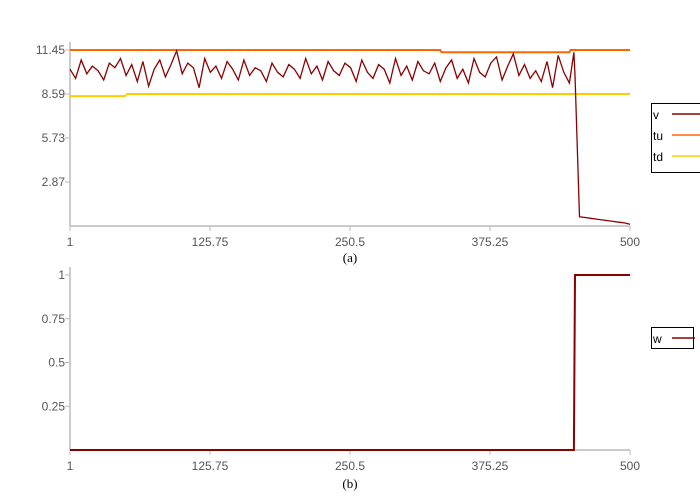 The height and width of the screenshot is (500, 700). What do you see at coordinates (54, 94) in the screenshot?
I see `y-tick-label: 8.59` at bounding box center [54, 94].